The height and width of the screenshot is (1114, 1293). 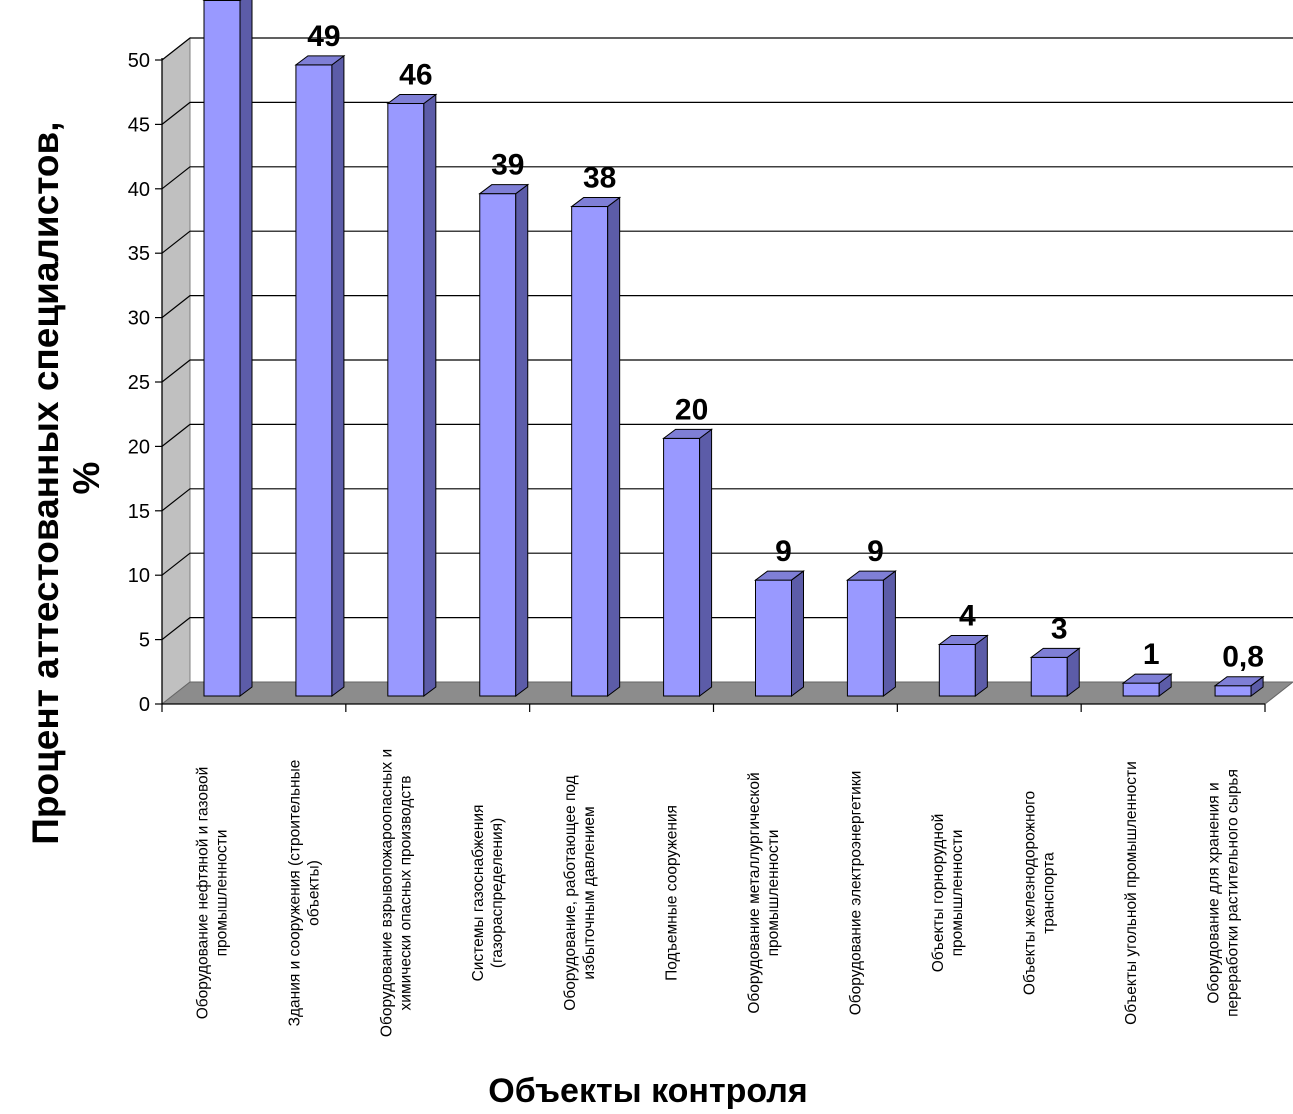 What do you see at coordinates (1131, 893) in the screenshot?
I see `category-label-line: Объекты угольной промышленности` at bounding box center [1131, 893].